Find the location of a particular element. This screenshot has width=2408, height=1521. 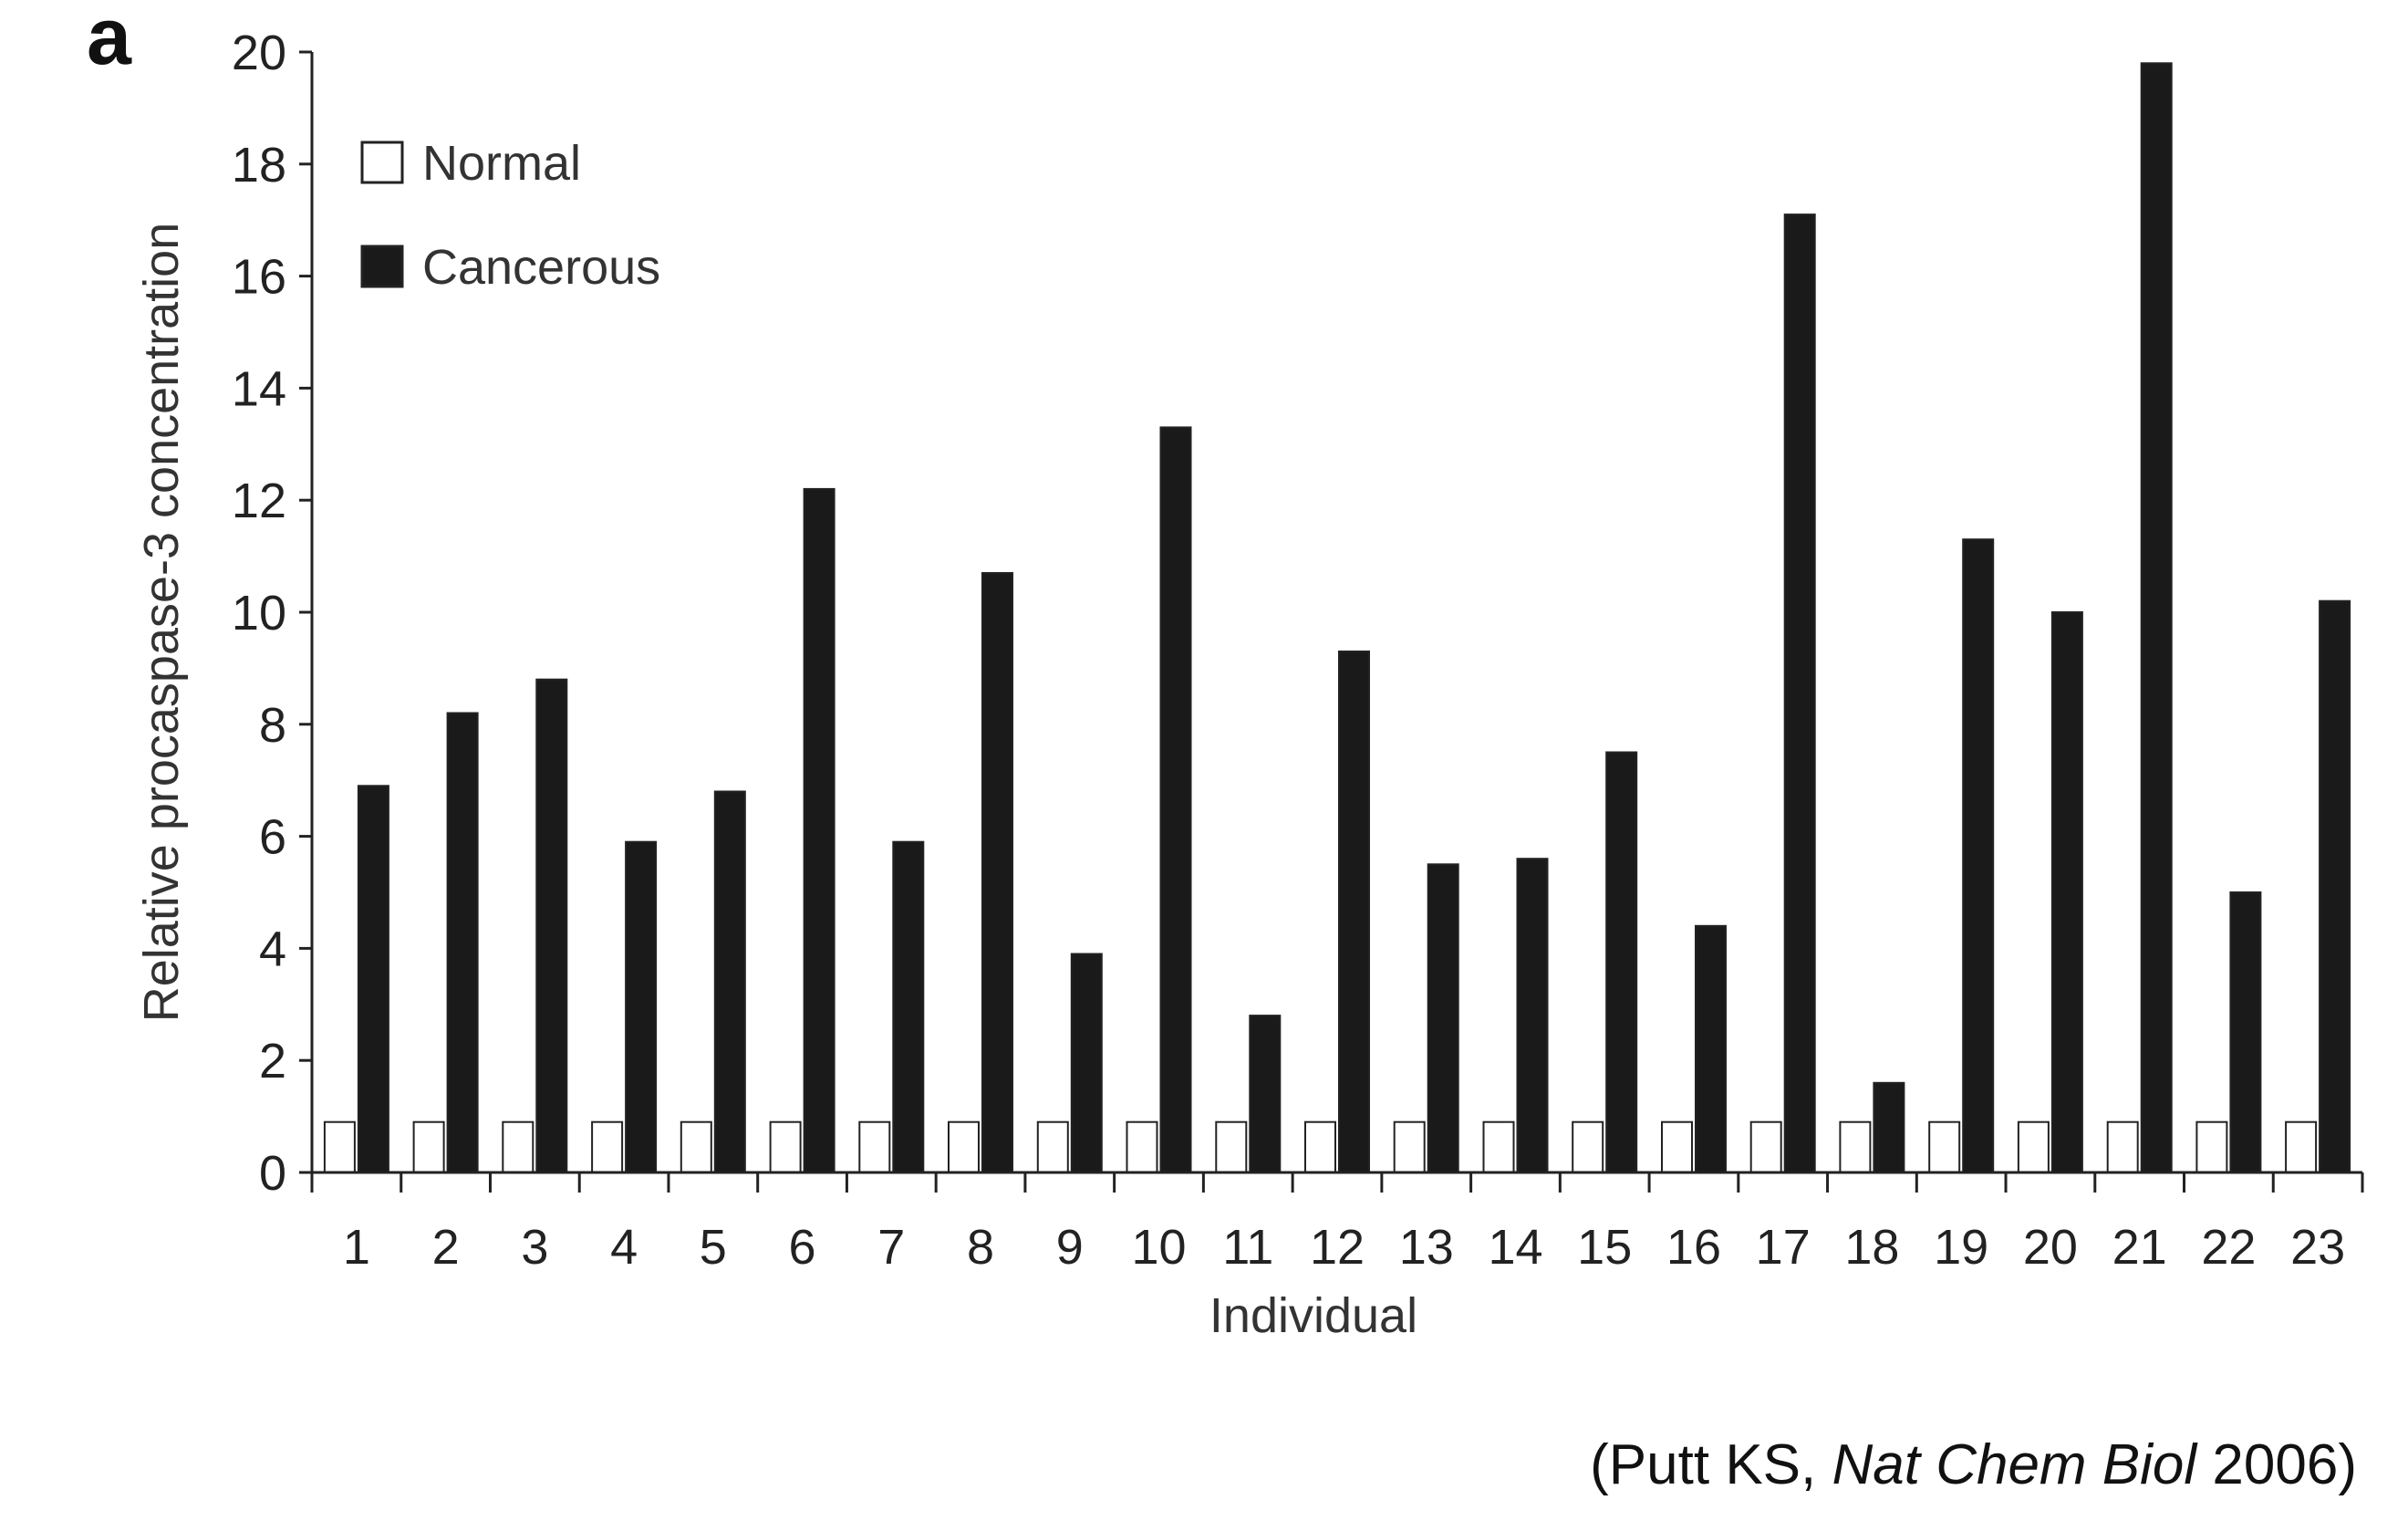

legend-label-cancerous: Cancerous is located at coordinates (541, 267).